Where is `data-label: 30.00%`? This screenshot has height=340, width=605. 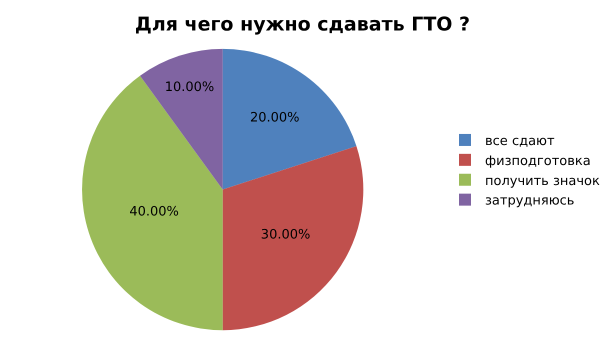
data-label: 30.00% is located at coordinates (285, 235).